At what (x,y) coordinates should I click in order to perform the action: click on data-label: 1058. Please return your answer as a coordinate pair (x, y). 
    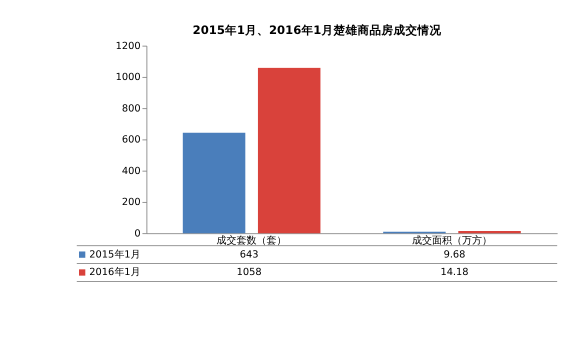
    Looking at the image, I should click on (249, 272).